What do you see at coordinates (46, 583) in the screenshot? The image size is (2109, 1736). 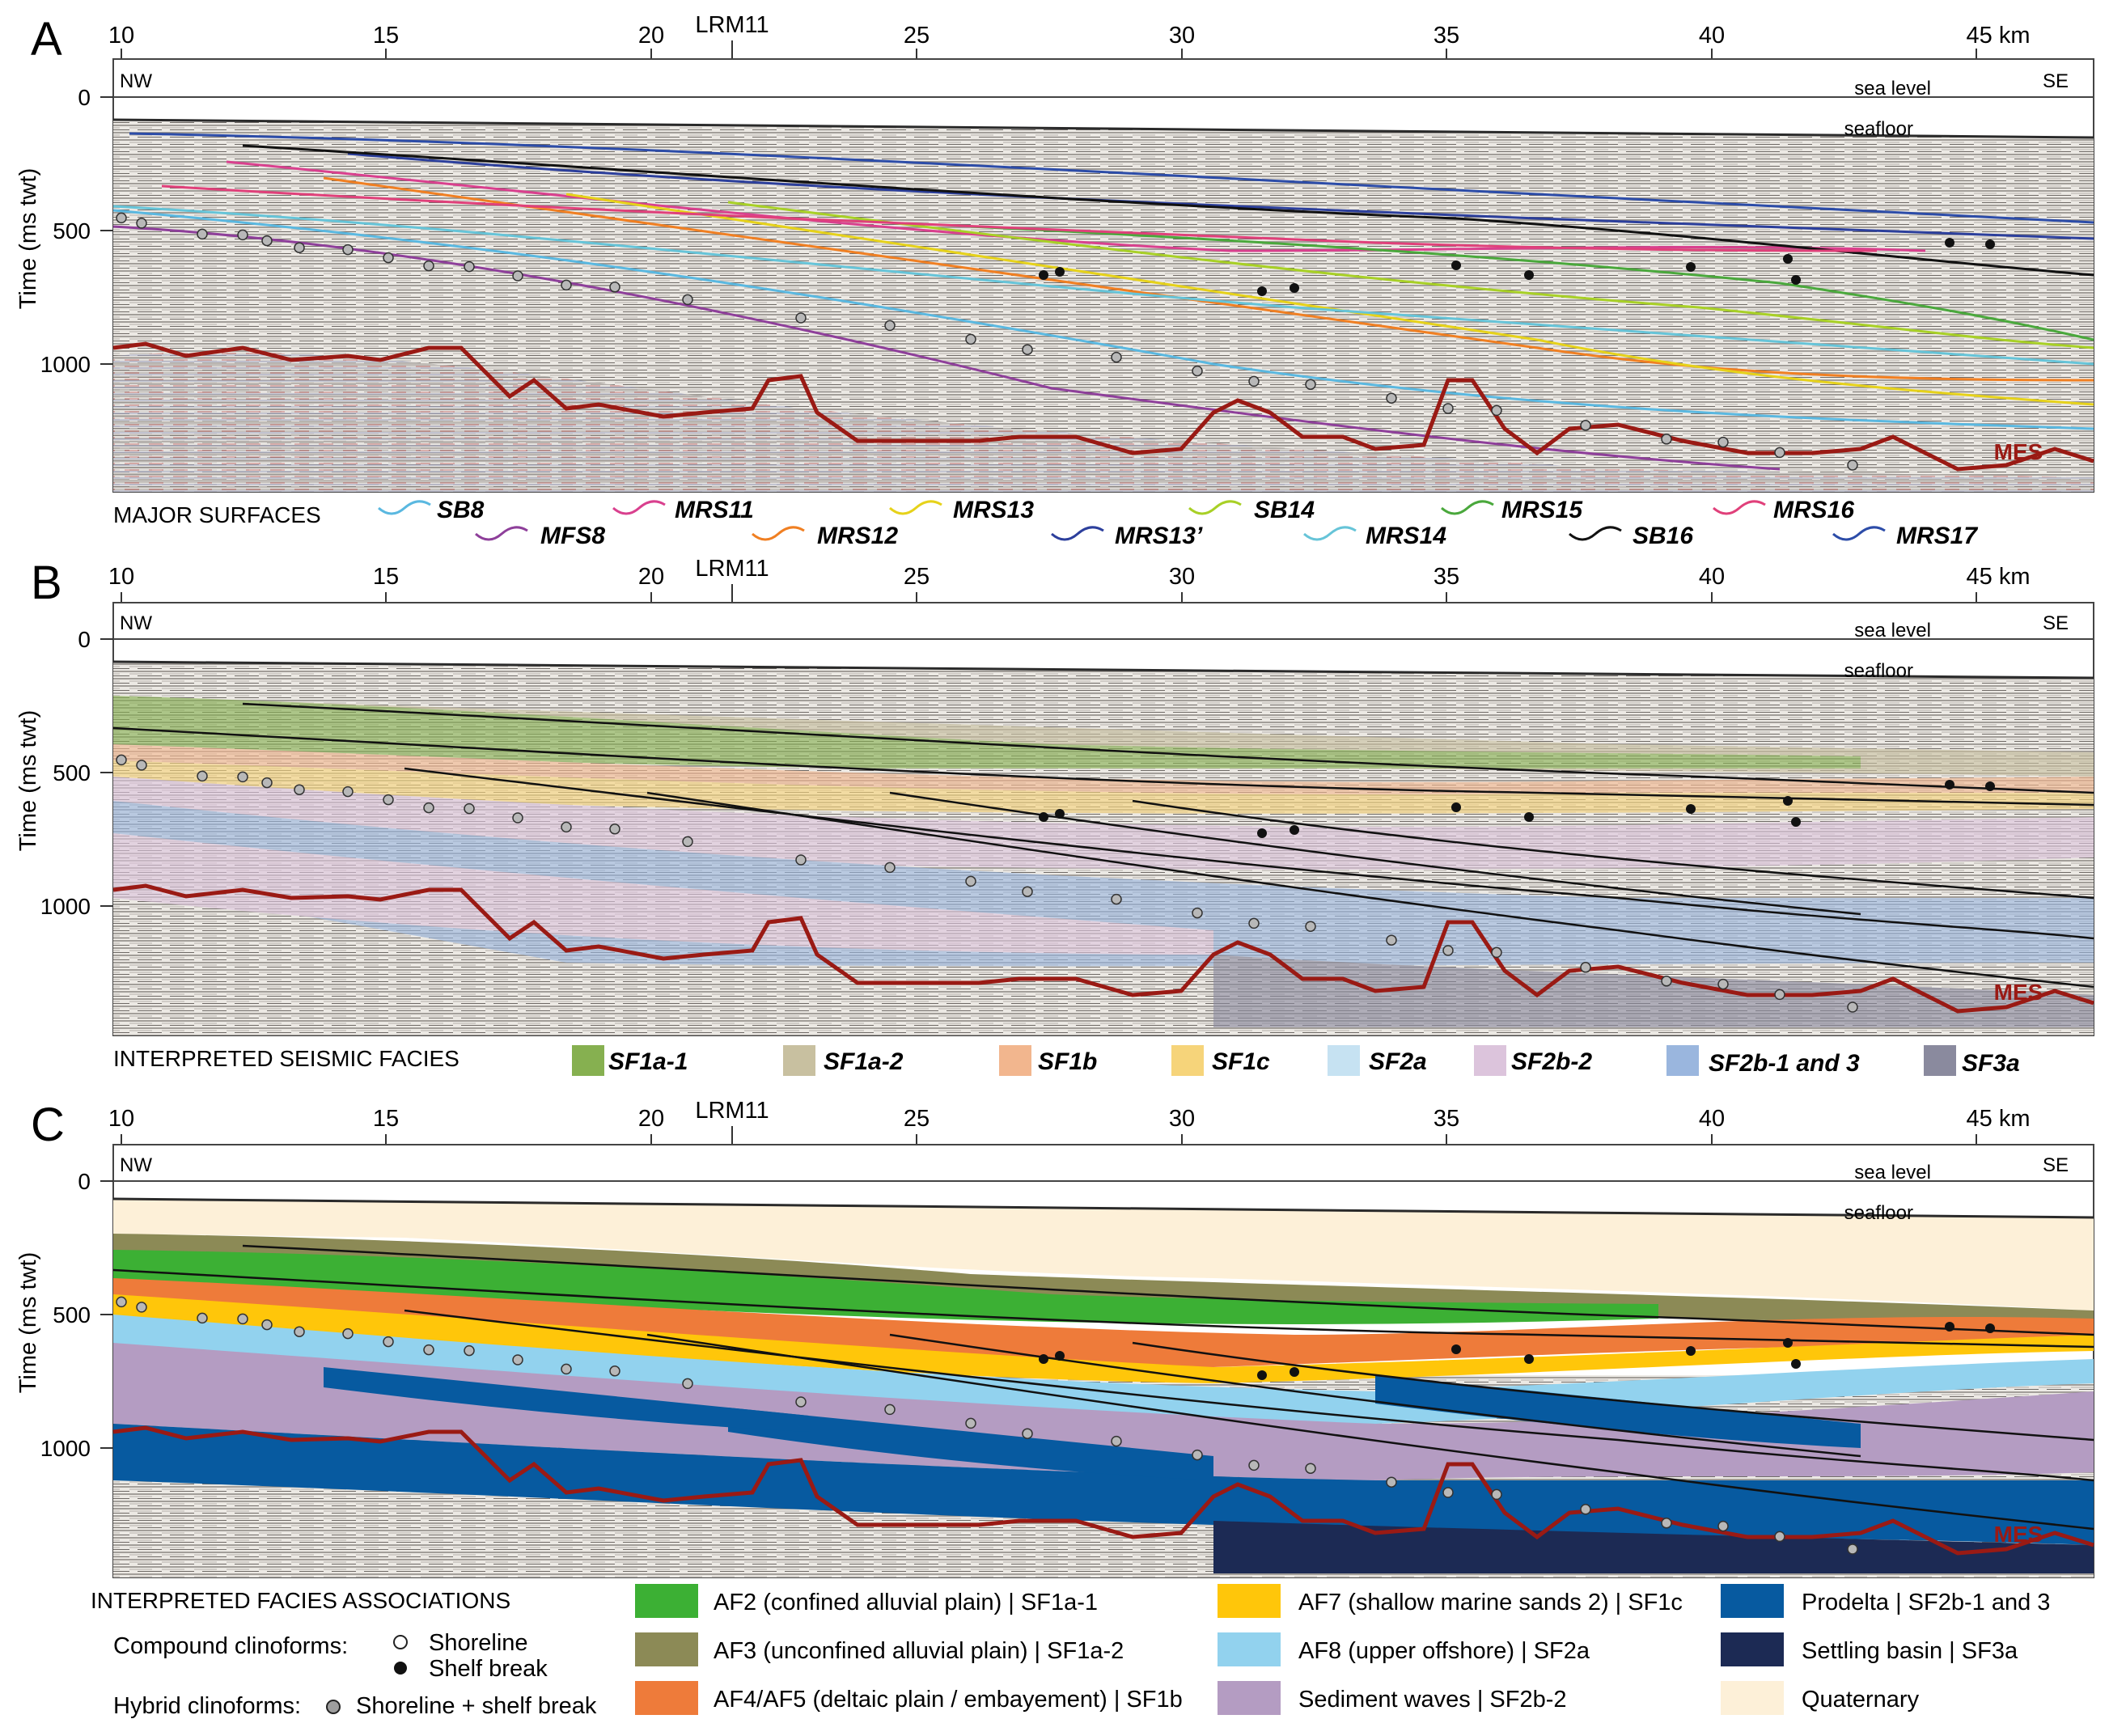 I see `panel-letter: B` at bounding box center [46, 583].